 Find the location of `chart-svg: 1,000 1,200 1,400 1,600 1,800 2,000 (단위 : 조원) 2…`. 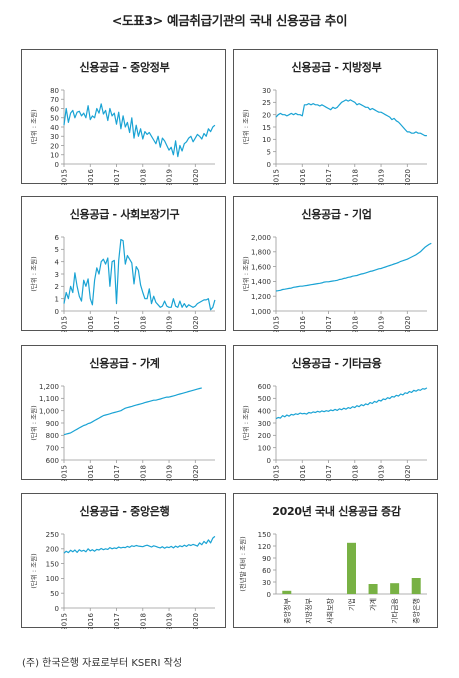

chart-svg: 1,000 1,200 1,400 1,600 1,800 2,000 (단위 : 조원) 2… is located at coordinates (336, 283).